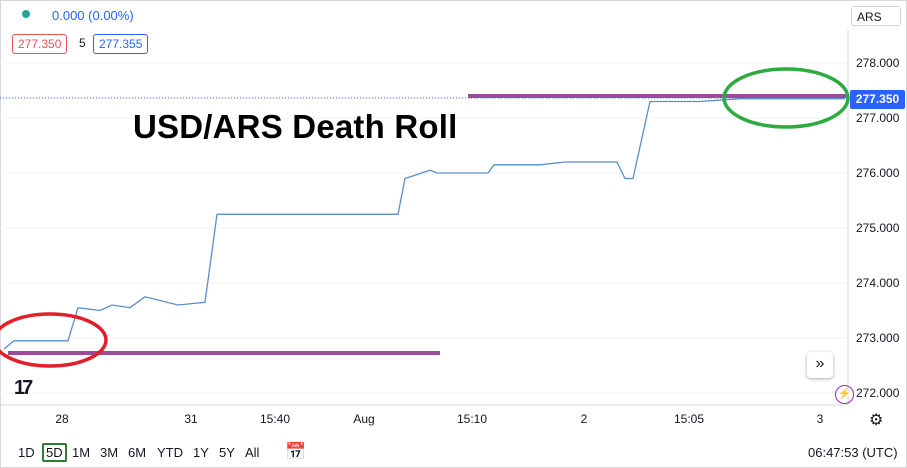 The width and height of the screenshot is (907, 468). What do you see at coordinates (227, 452) in the screenshot?
I see `range-button-5y: 5Y` at bounding box center [227, 452].